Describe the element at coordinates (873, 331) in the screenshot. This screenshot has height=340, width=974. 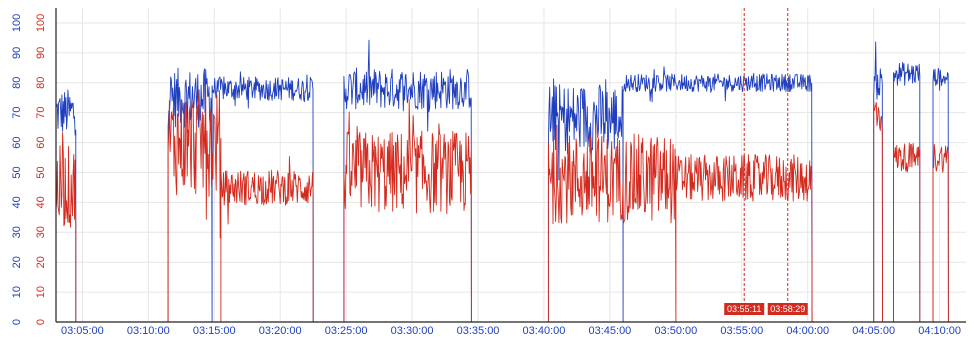
I see `x-tick-label: 04:05:00` at that location.